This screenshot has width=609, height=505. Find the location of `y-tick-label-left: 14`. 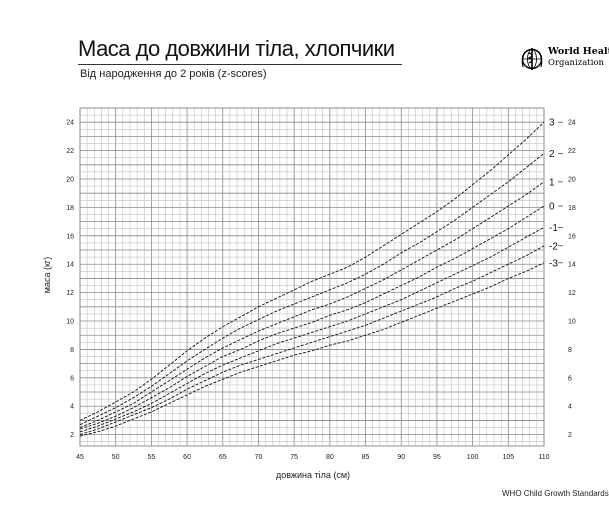

y-tick-label-left: 14 is located at coordinates (70, 265).